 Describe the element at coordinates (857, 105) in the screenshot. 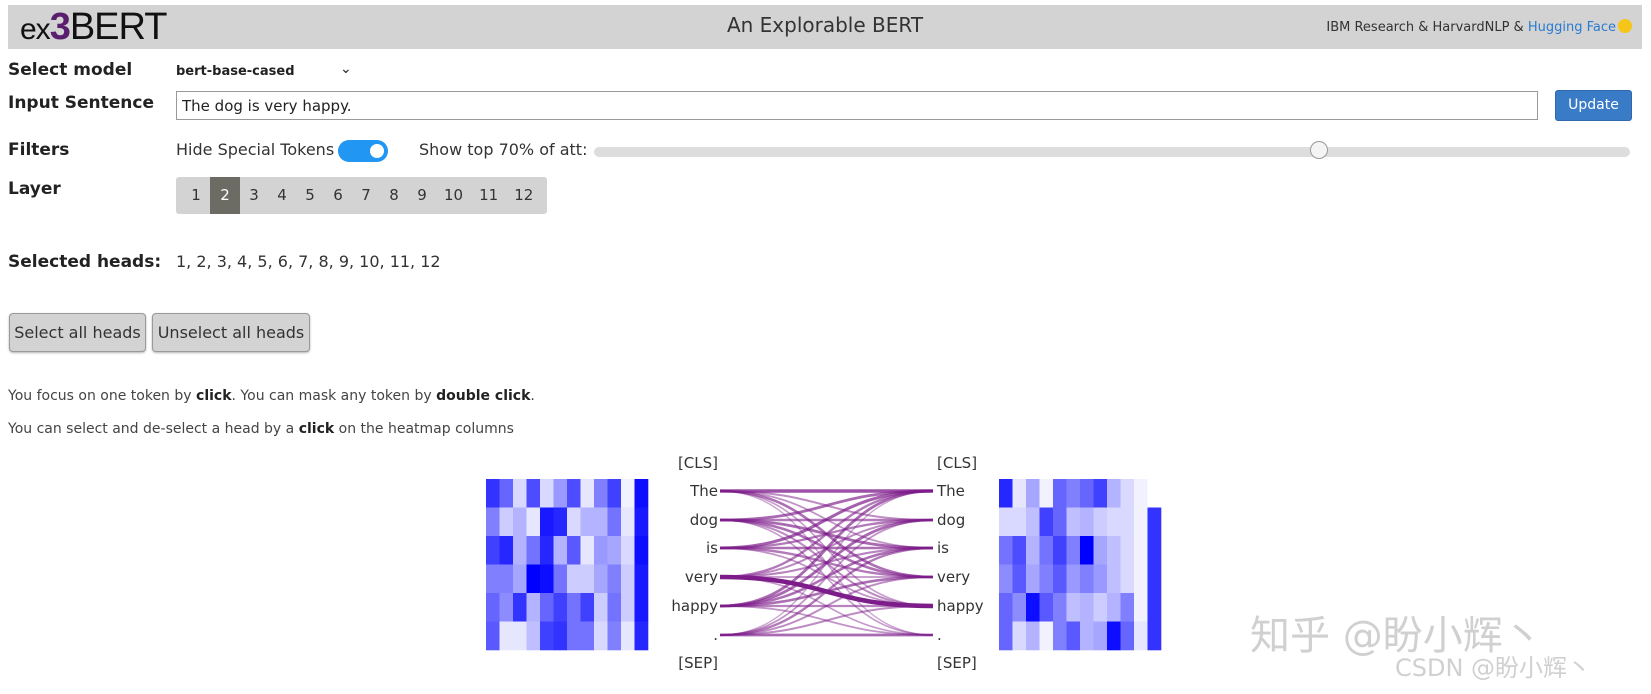

I see `sentence-input` at that location.